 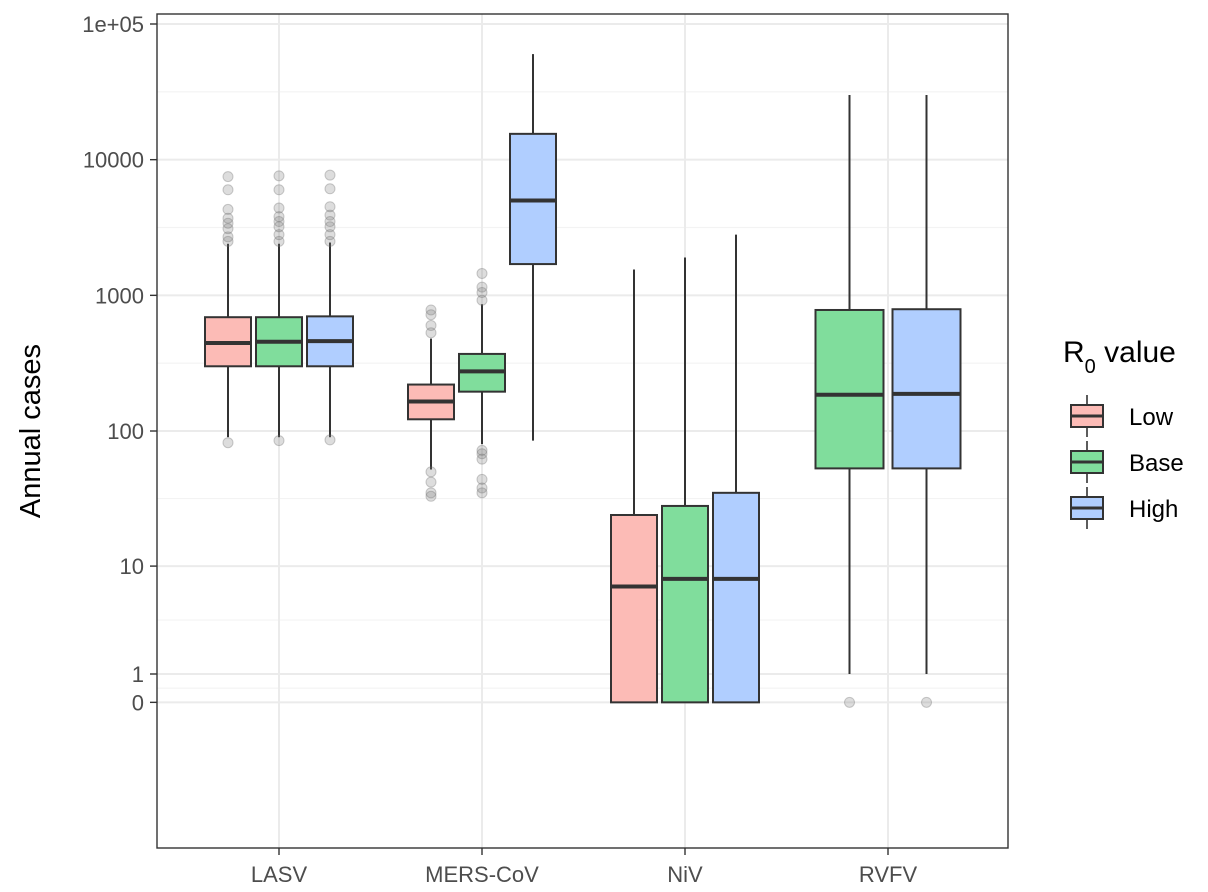 What do you see at coordinates (888, 874) in the screenshot?
I see `x-tick-label: RVFV` at bounding box center [888, 874].